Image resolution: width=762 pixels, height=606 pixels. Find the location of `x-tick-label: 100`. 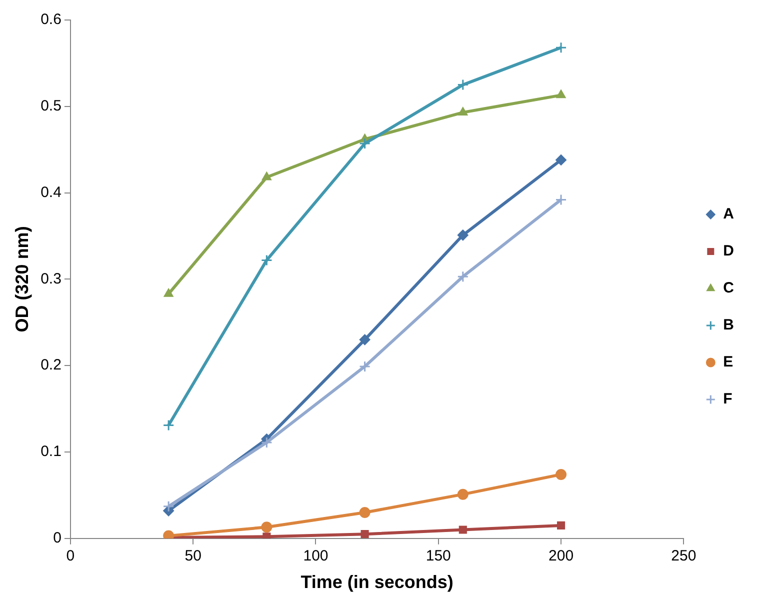

x-tick-label: 100 is located at coordinates (315, 556).